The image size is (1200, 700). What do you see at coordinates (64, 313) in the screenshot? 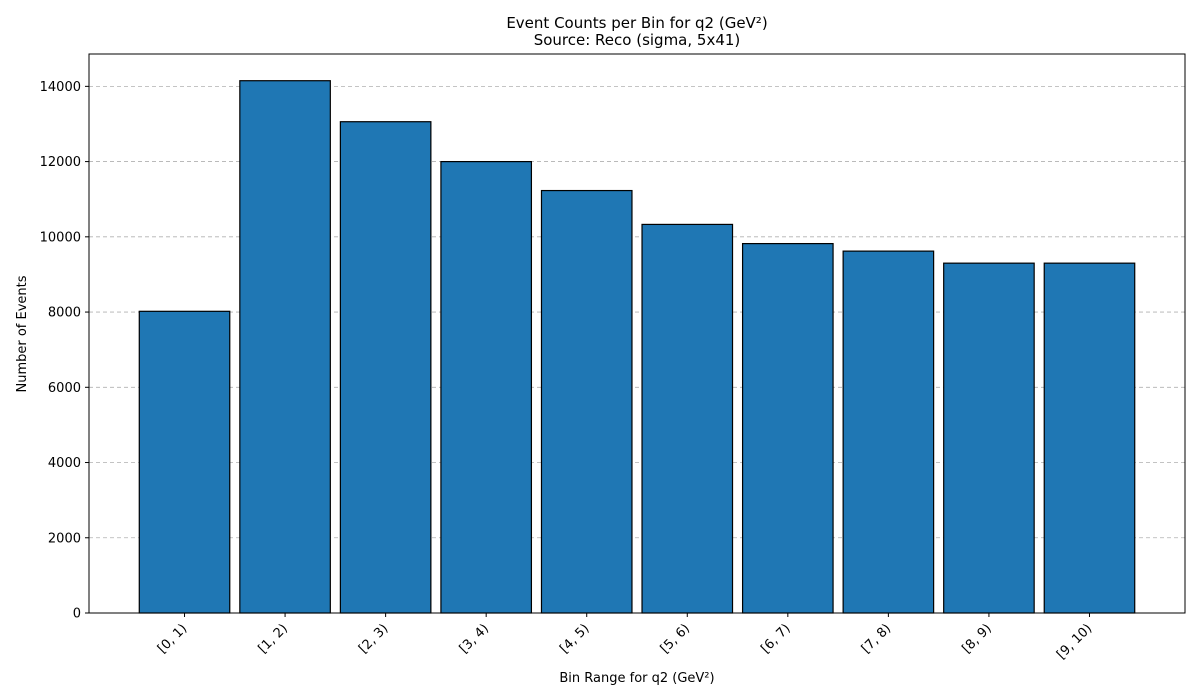
I see `y-tick-label: 8000` at bounding box center [64, 313].